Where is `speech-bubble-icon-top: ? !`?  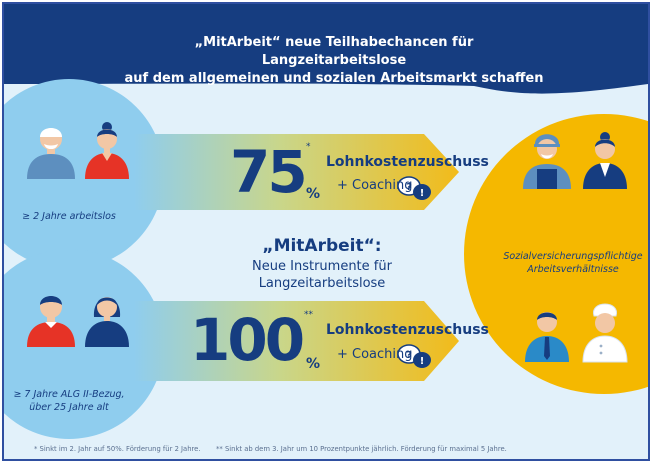 speech-bubble-icon-top: ? ! is located at coordinates (414, 188).